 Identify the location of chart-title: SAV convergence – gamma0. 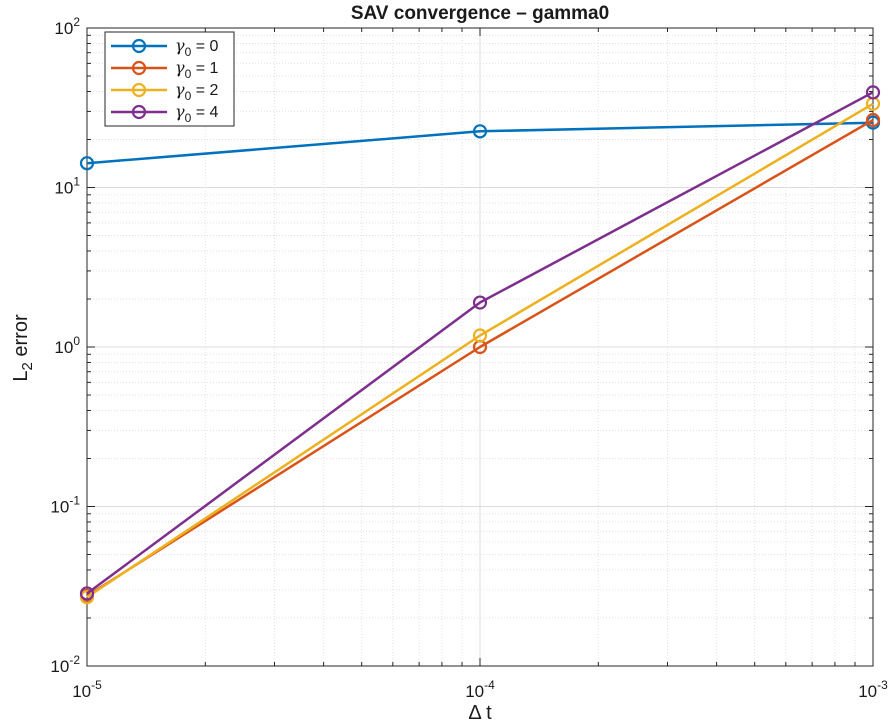
(480, 13).